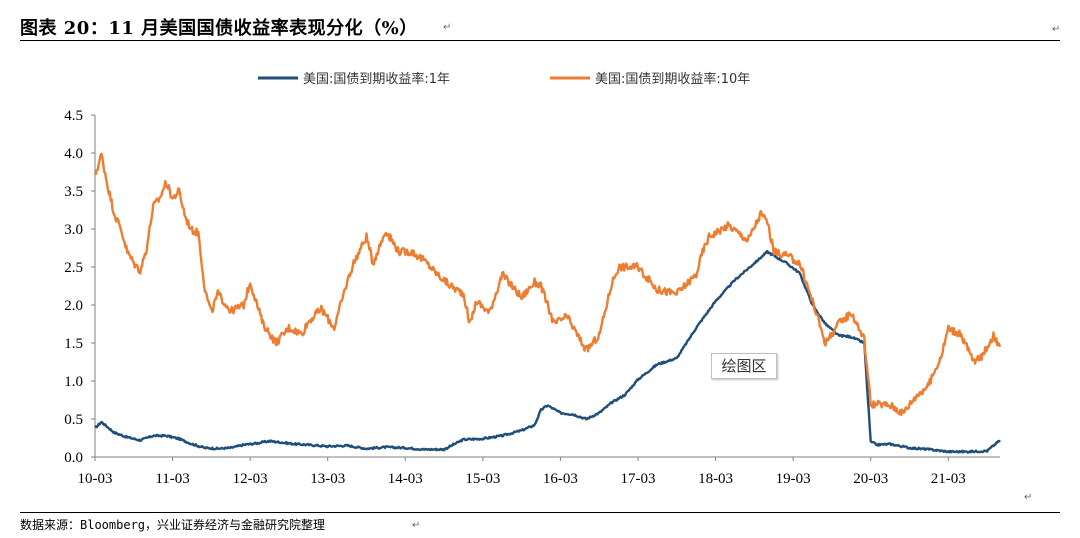  What do you see at coordinates (405, 479) in the screenshot?
I see `x-tick-label: 14-03` at bounding box center [405, 479].